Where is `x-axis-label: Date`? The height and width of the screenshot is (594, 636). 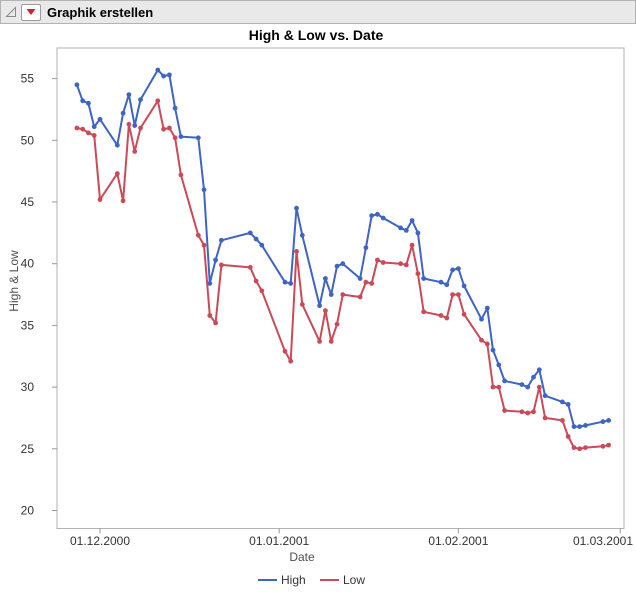
x-axis-label: Date is located at coordinates (302, 557).